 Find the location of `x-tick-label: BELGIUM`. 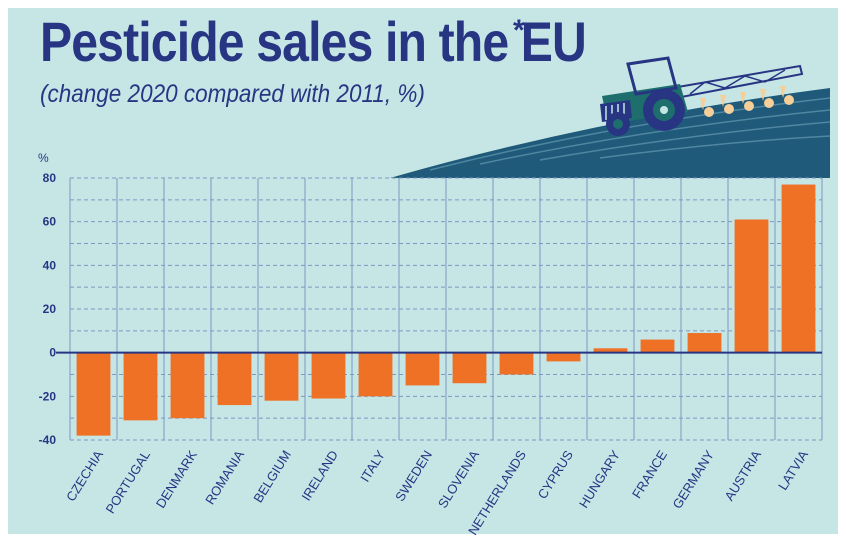

x-tick-label: BELGIUM is located at coordinates (272, 477).